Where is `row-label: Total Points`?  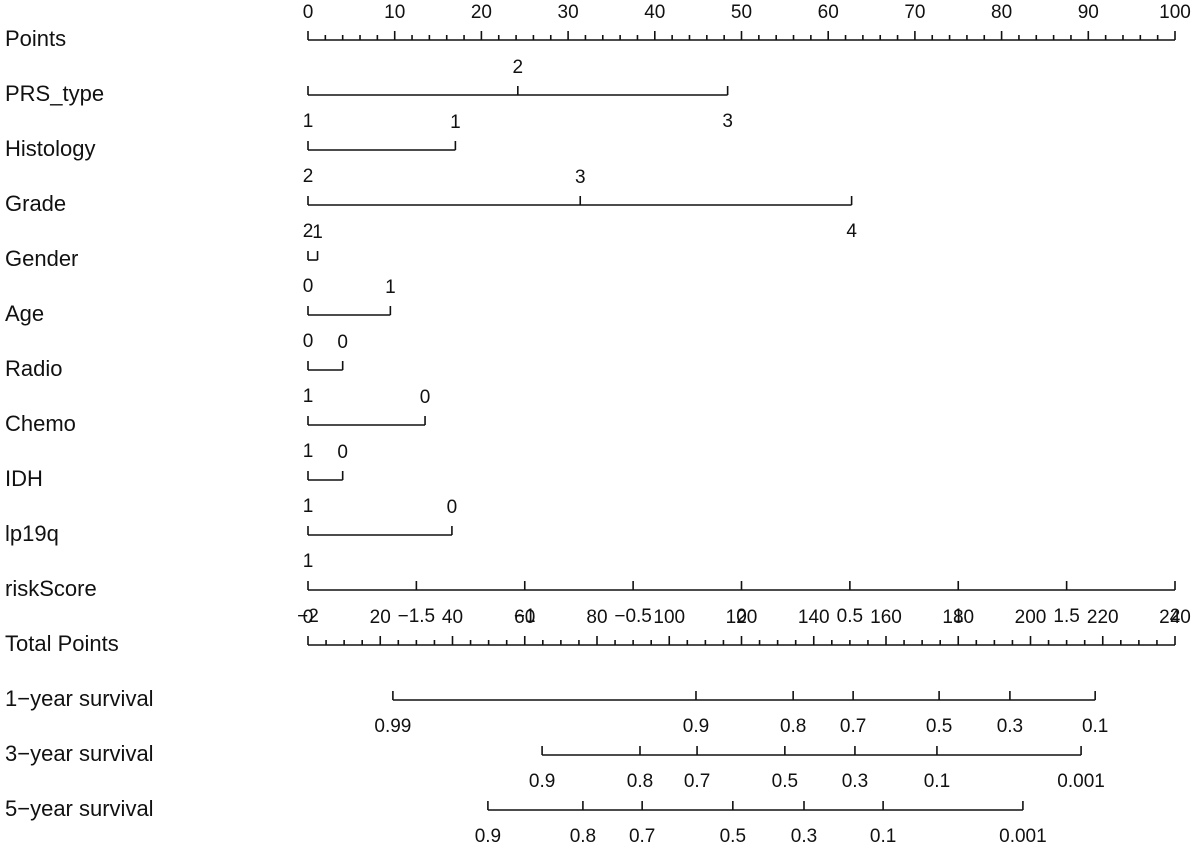 row-label: Total Points is located at coordinates (62, 643).